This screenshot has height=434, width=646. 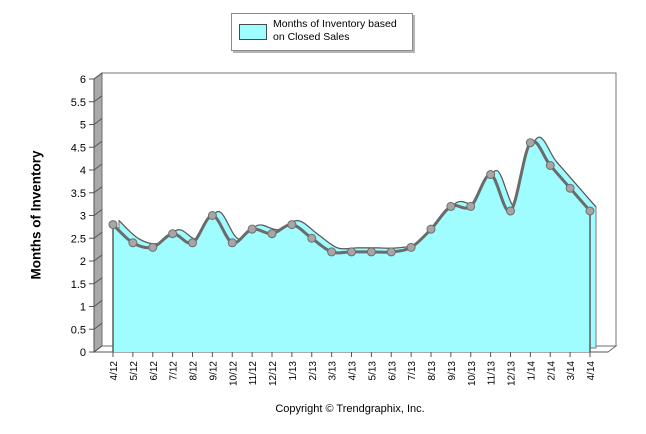 What do you see at coordinates (372, 371) in the screenshot?
I see `x-tick-label: 5/13` at bounding box center [372, 371].